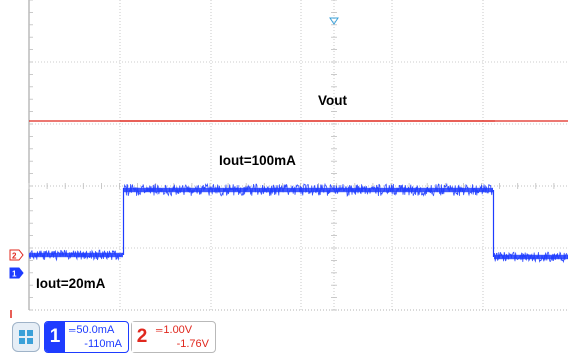 The image size is (568, 358). Describe the element at coordinates (332, 100) in the screenshot. I see `vout-label: Vout` at that location.